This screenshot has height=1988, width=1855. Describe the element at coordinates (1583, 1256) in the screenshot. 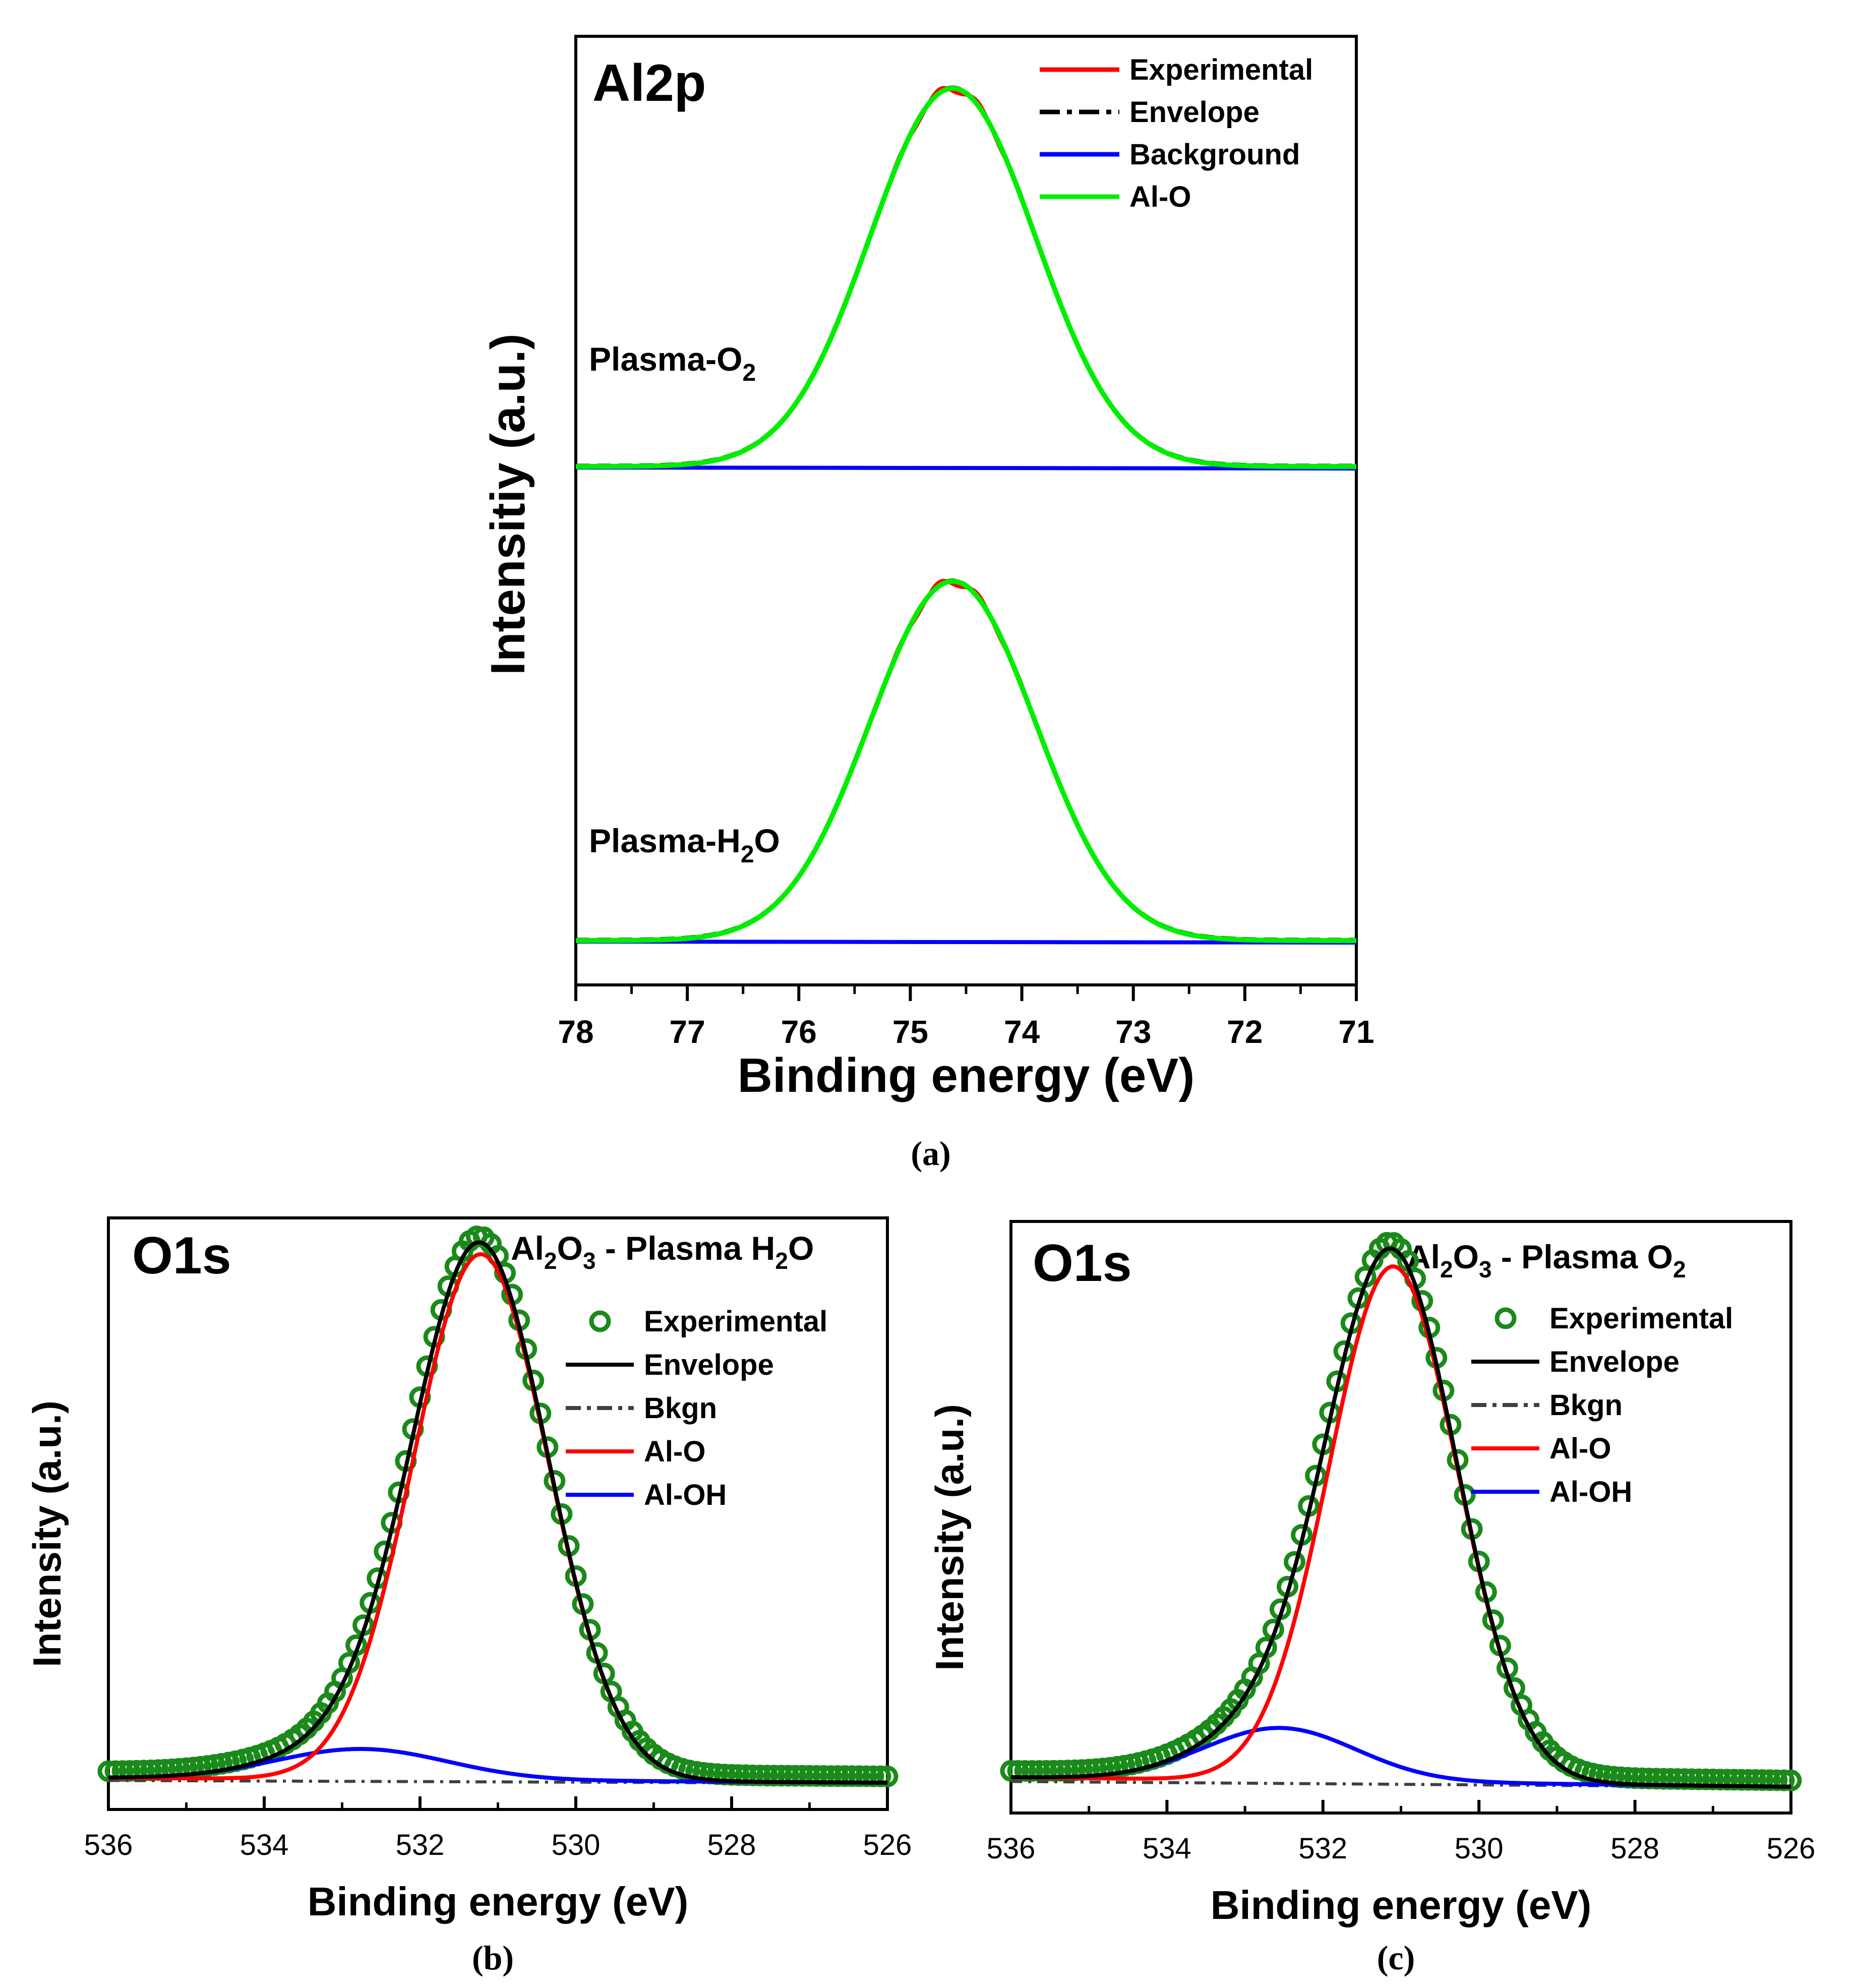

I see `subtitle-part: - Plasma O` at that location.